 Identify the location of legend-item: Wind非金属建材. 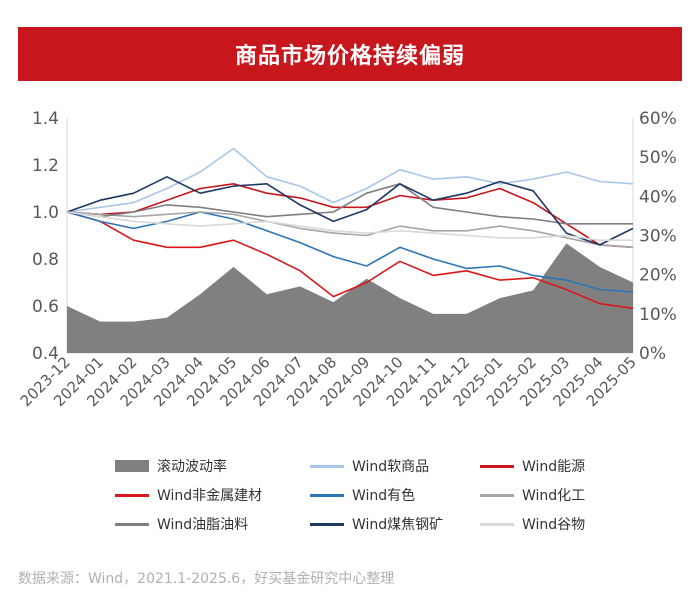
(188, 495).